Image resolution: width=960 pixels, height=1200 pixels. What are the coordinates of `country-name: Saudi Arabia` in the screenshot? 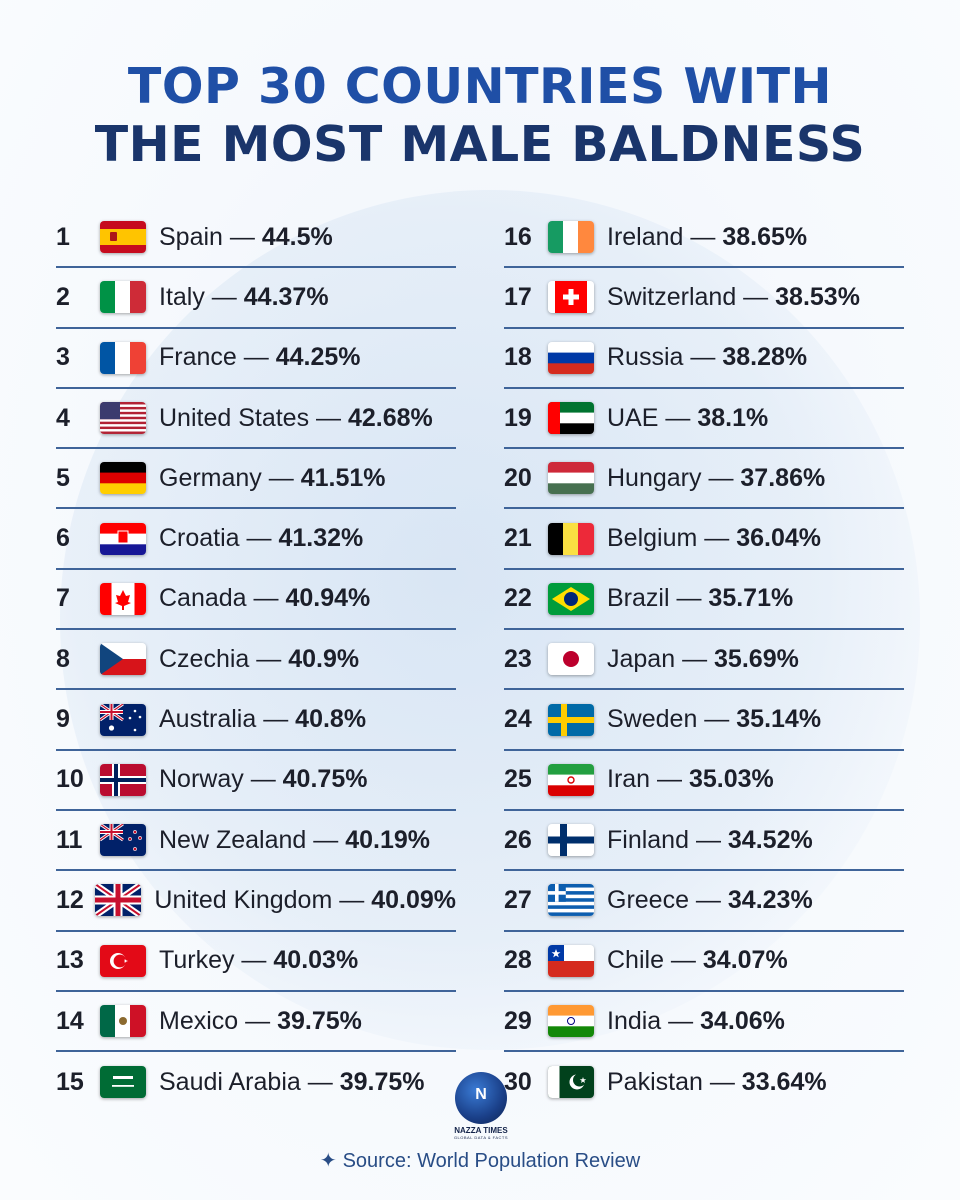 It's located at (230, 1081).